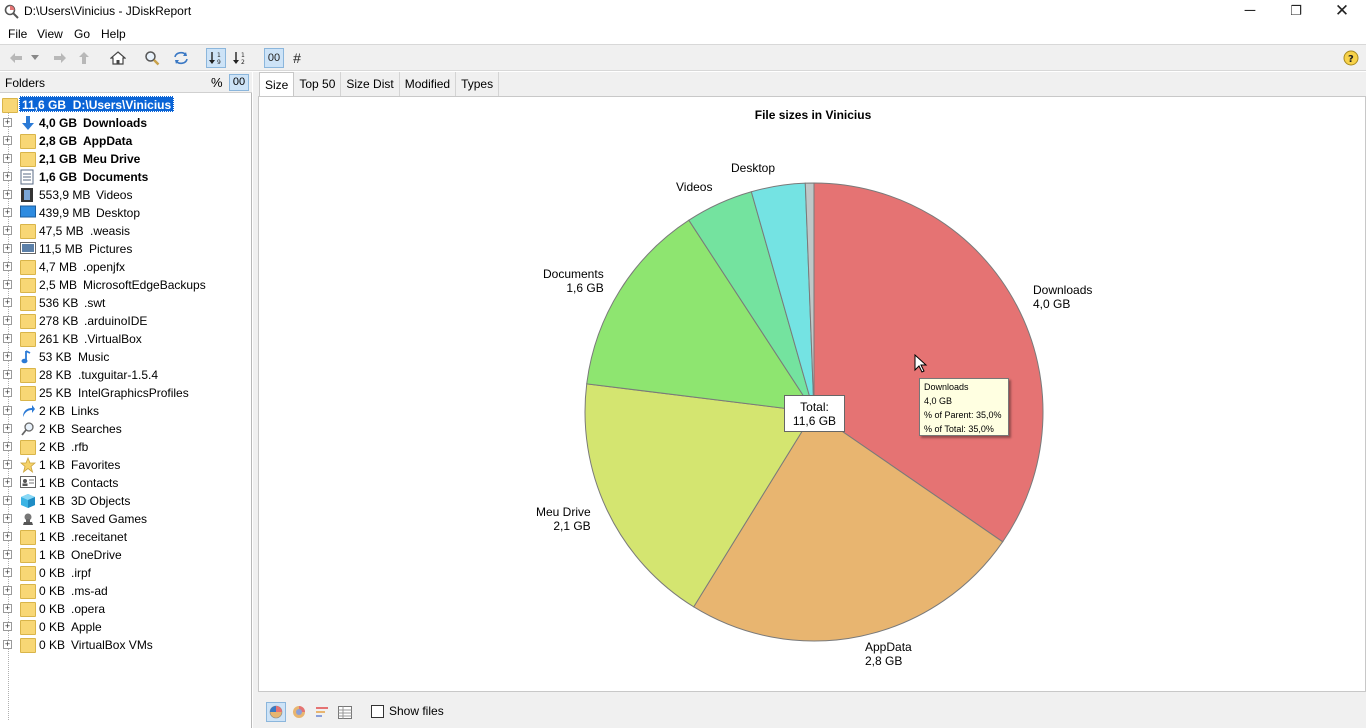 The width and height of the screenshot is (1366, 728). What do you see at coordinates (125, 609) in the screenshot?
I see `tree-row: +0 KB .opera` at bounding box center [125, 609].